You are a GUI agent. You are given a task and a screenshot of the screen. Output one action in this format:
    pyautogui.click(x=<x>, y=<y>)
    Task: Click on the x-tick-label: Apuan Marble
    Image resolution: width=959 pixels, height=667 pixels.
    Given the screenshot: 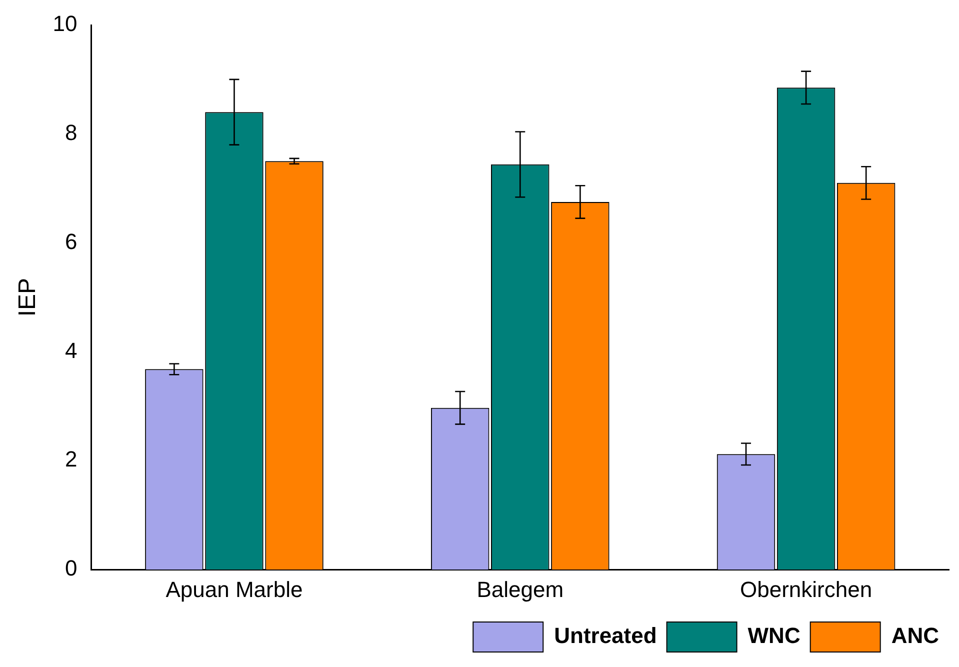 What is the action you would take?
    pyautogui.click(x=234, y=589)
    